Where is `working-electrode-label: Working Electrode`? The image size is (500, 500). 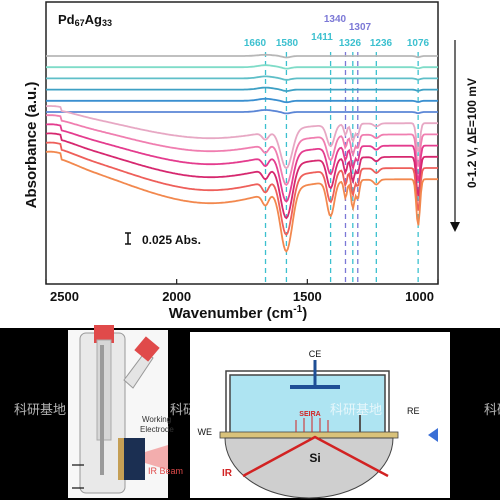
working-electrode-label: Working Electrode is located at coordinates (157, 424).